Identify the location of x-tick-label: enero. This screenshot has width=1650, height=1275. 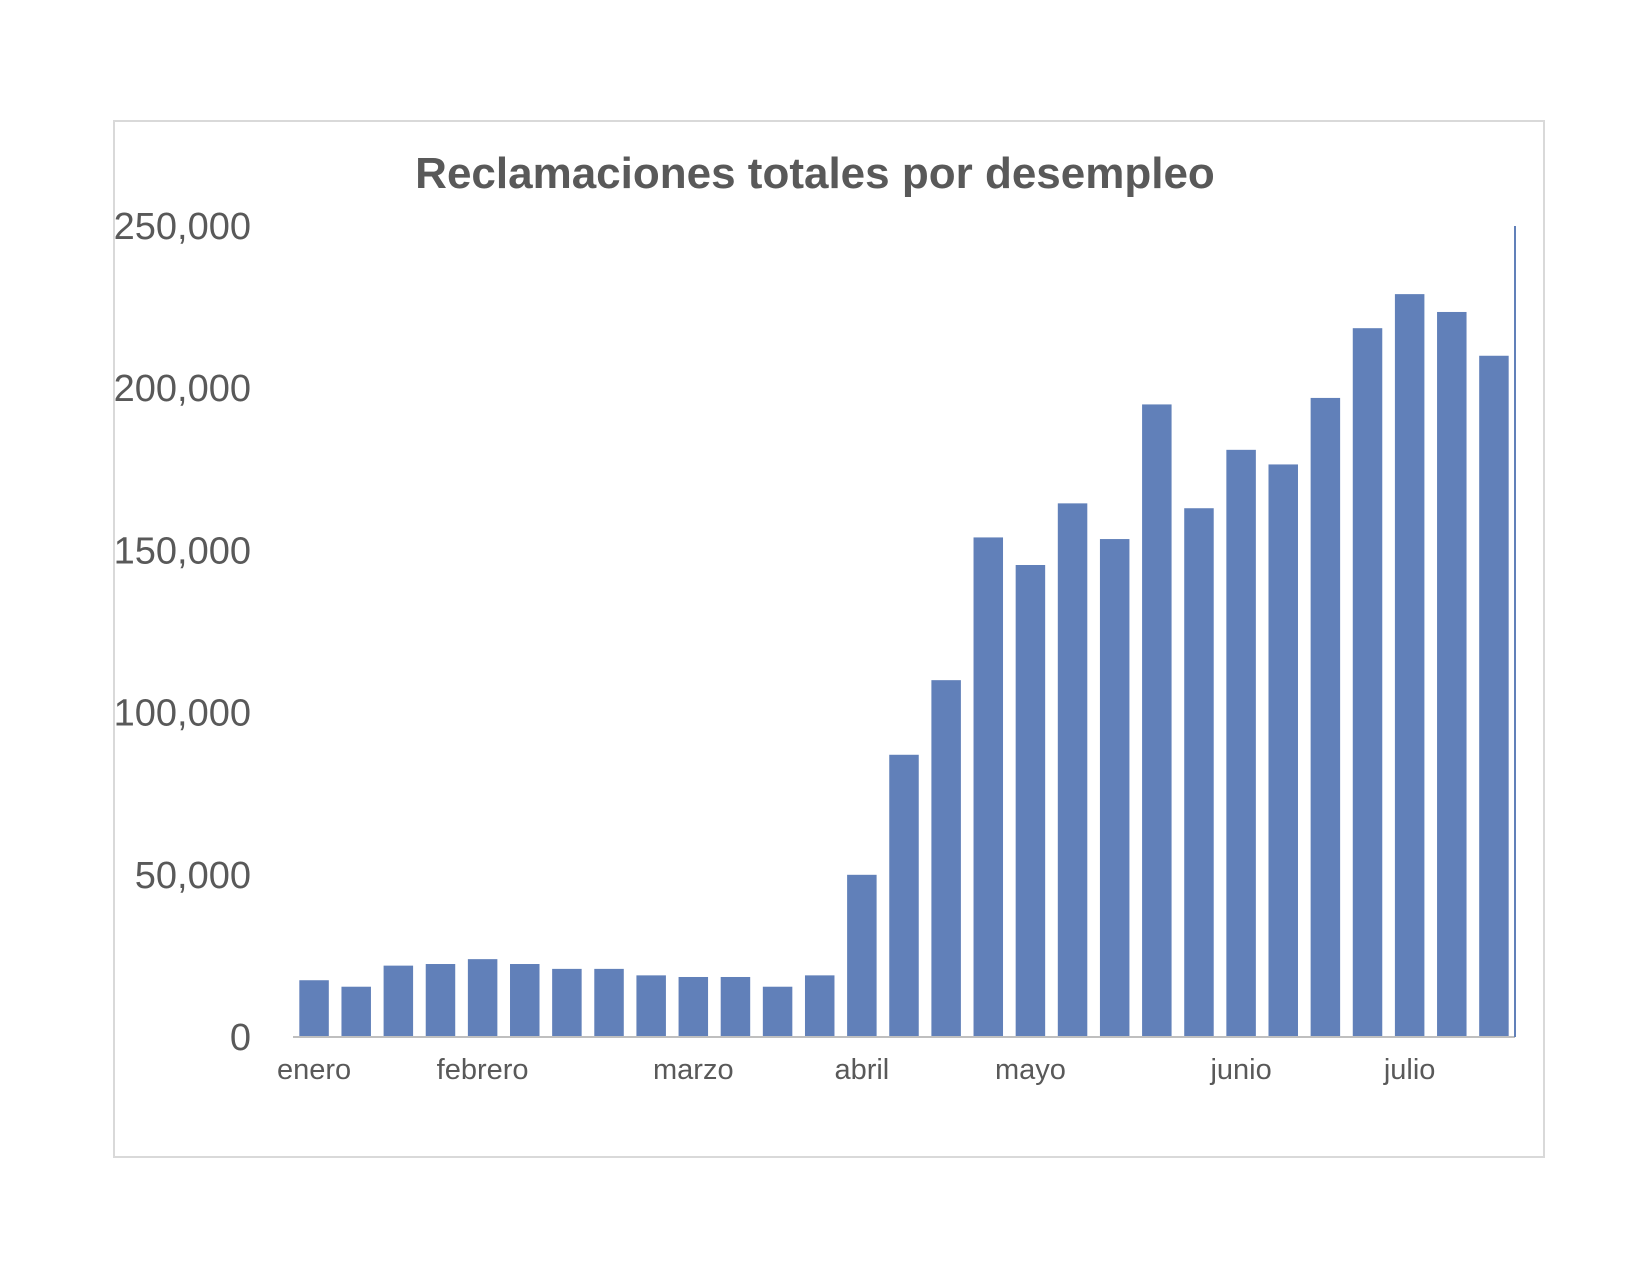
(314, 1070).